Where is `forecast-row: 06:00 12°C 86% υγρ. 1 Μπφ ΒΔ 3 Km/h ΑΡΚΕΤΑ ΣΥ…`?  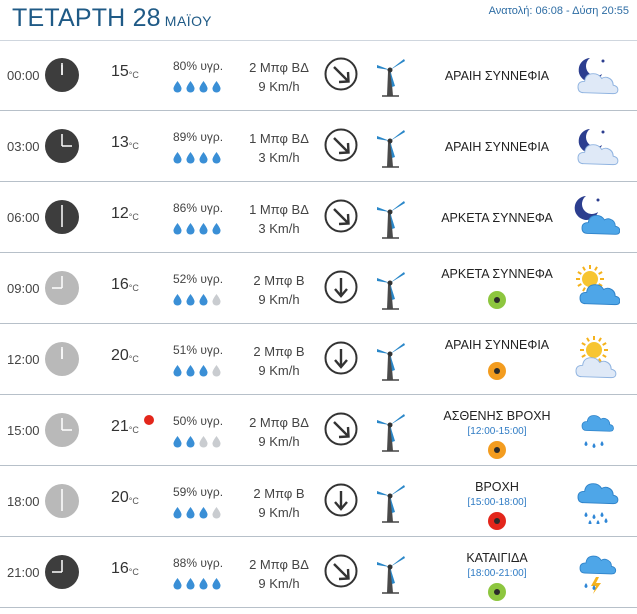
forecast-row: 06:00 12°C 86% υγρ. 1 Μπφ ΒΔ 3 Km/h ΑΡΚΕΤΑ ΣΥ… is located at coordinates (318, 217).